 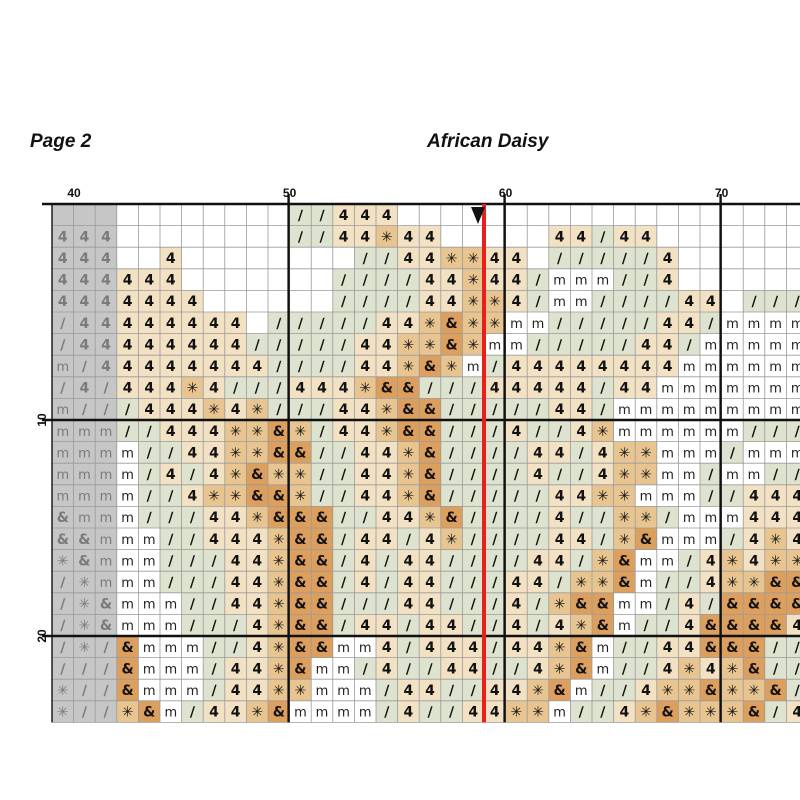 I want to click on row-number: 10, so click(x=42, y=420).